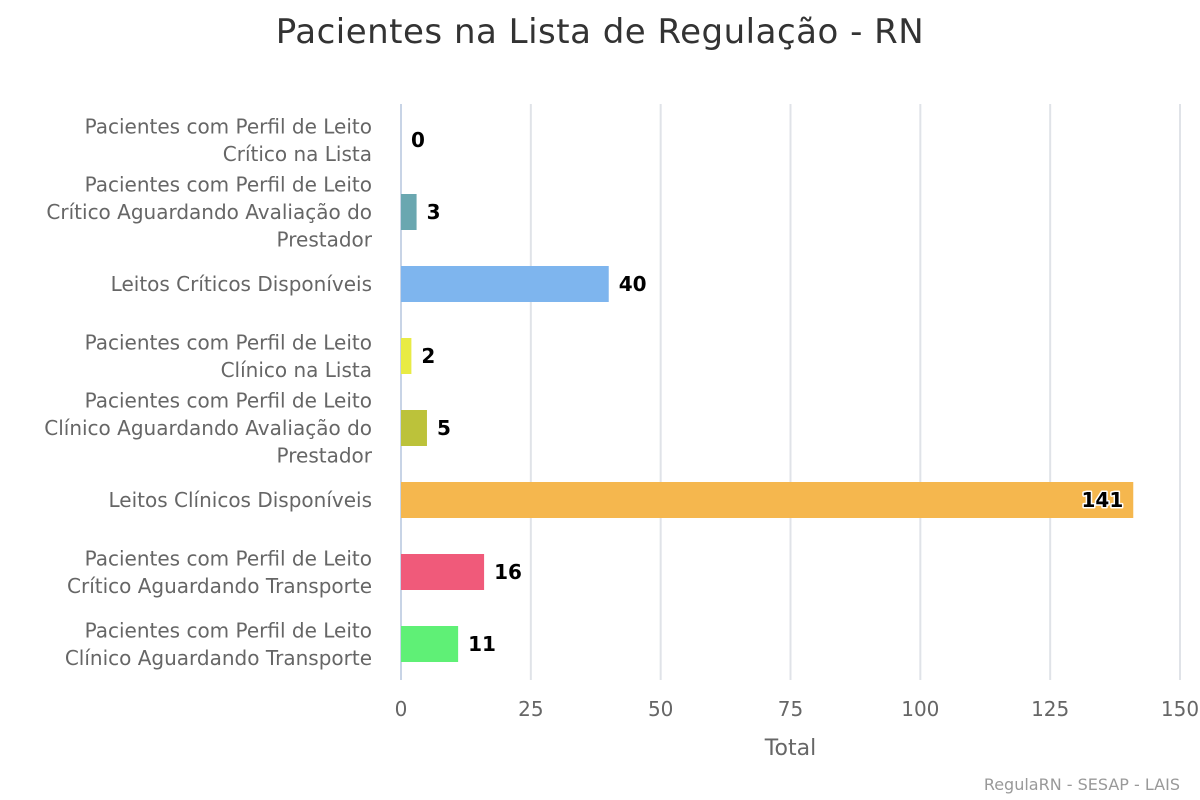 The image size is (1200, 800). Describe the element at coordinates (218, 658) in the screenshot. I see `category-label-line: Clínico Aguardando Transporte` at that location.